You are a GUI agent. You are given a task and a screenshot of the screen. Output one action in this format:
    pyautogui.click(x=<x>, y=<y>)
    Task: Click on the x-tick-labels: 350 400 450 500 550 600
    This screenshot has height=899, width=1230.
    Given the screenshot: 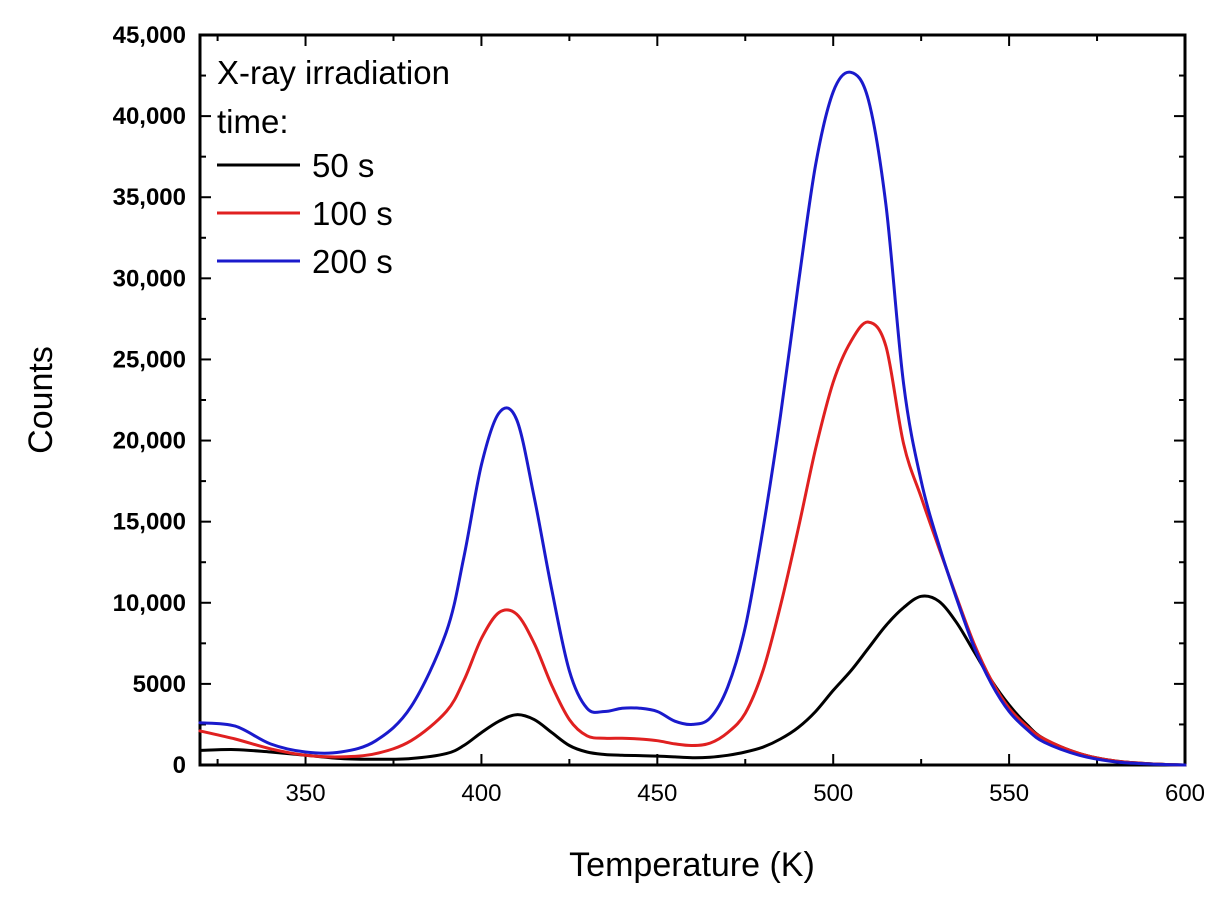 What is the action you would take?
    pyautogui.click(x=746, y=793)
    